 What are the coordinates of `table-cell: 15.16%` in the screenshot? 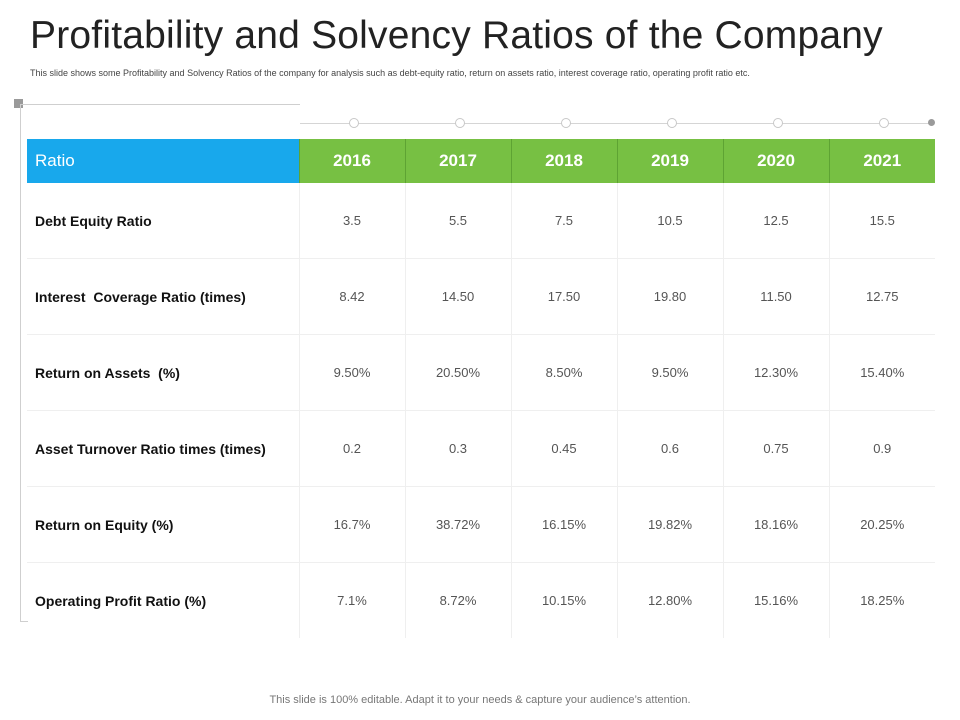 It's located at (775, 600).